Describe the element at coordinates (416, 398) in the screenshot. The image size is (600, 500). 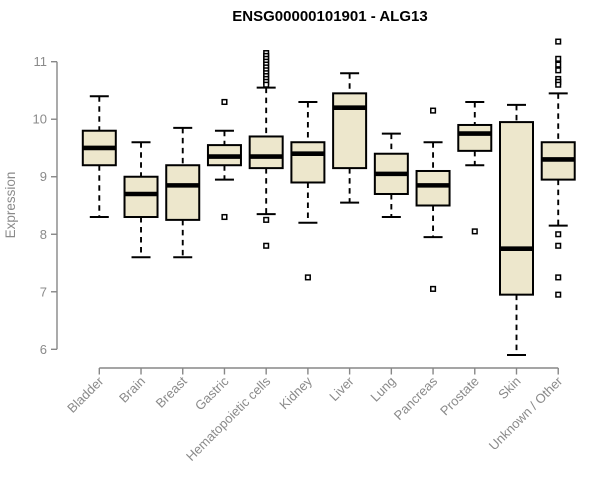
I see `x-tick-label: Pancreas` at that location.